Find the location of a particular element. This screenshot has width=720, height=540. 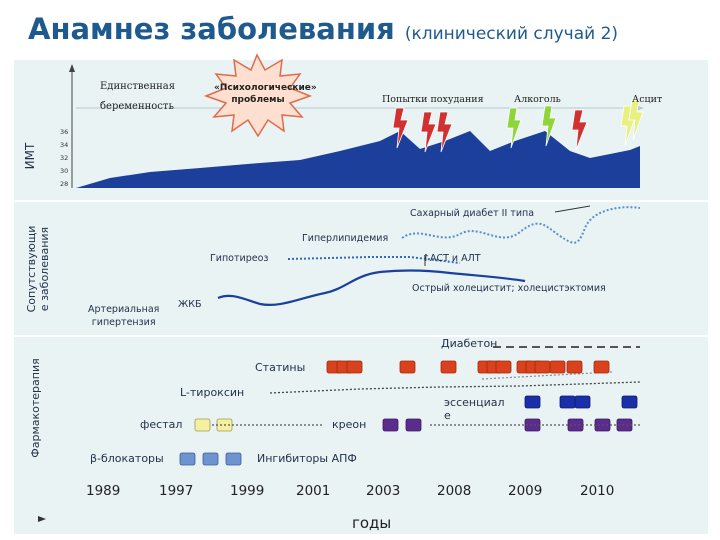

disease-hypothyroid: Гипотиреоз is located at coordinates (239, 258).